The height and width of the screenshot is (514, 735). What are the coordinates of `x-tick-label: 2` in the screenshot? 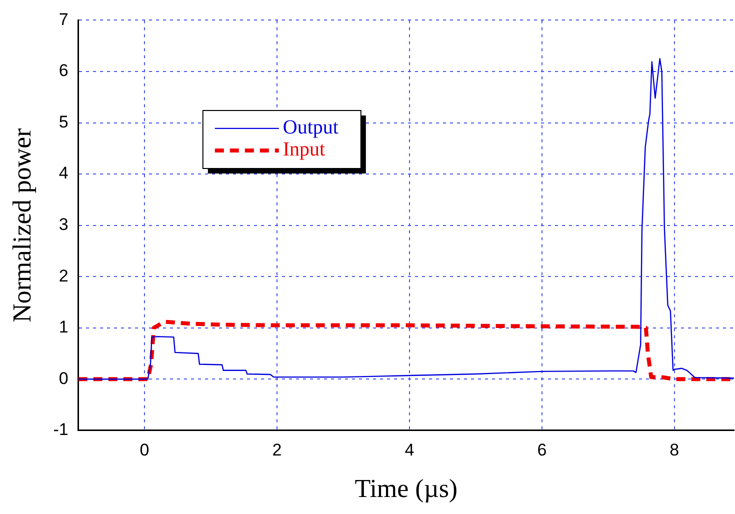 It's located at (277, 450).